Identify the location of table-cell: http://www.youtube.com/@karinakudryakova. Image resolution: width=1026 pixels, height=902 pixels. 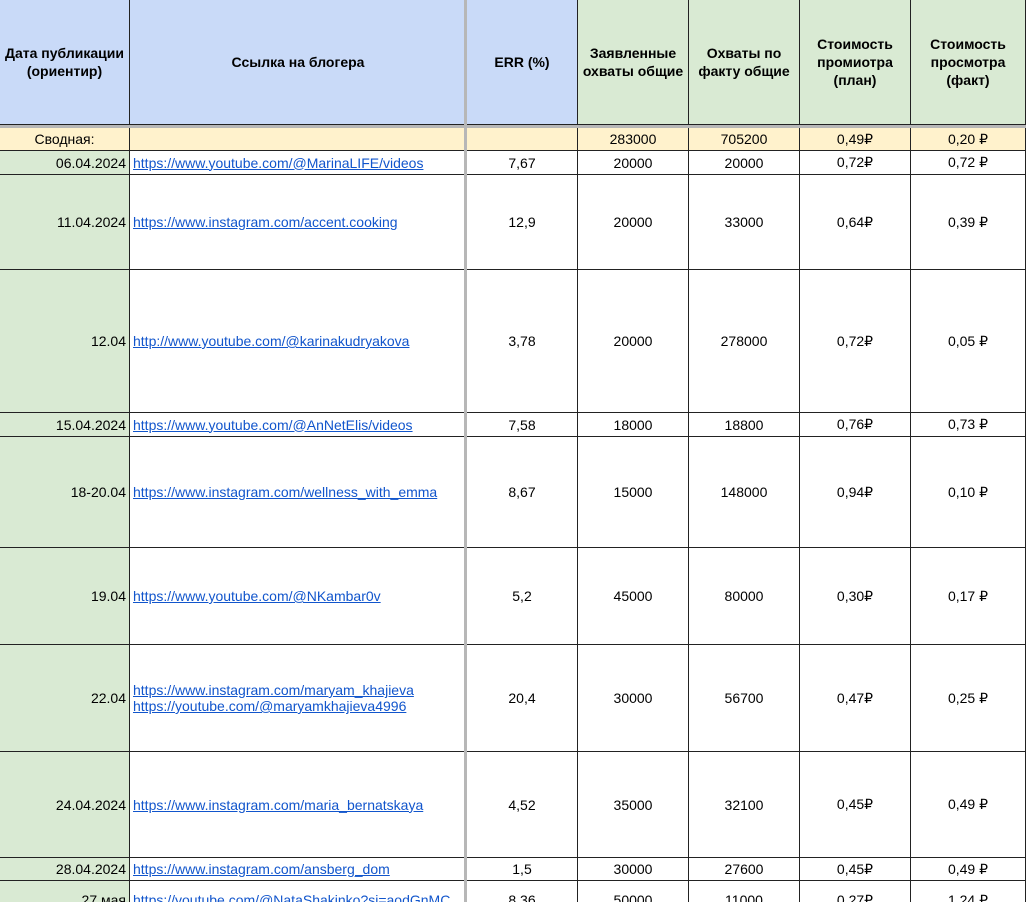
(298, 341).